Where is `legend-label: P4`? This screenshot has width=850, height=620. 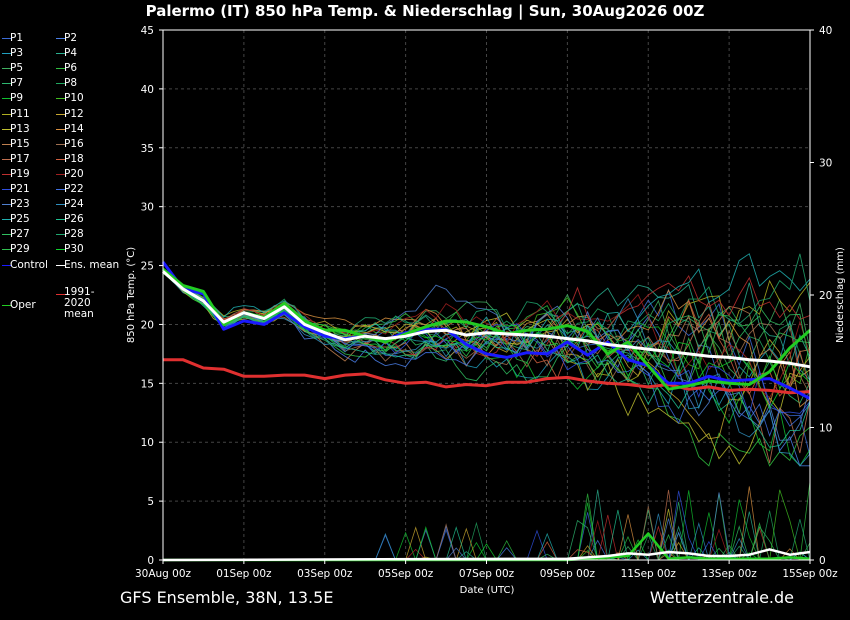 legend-label: P4 is located at coordinates (71, 53).